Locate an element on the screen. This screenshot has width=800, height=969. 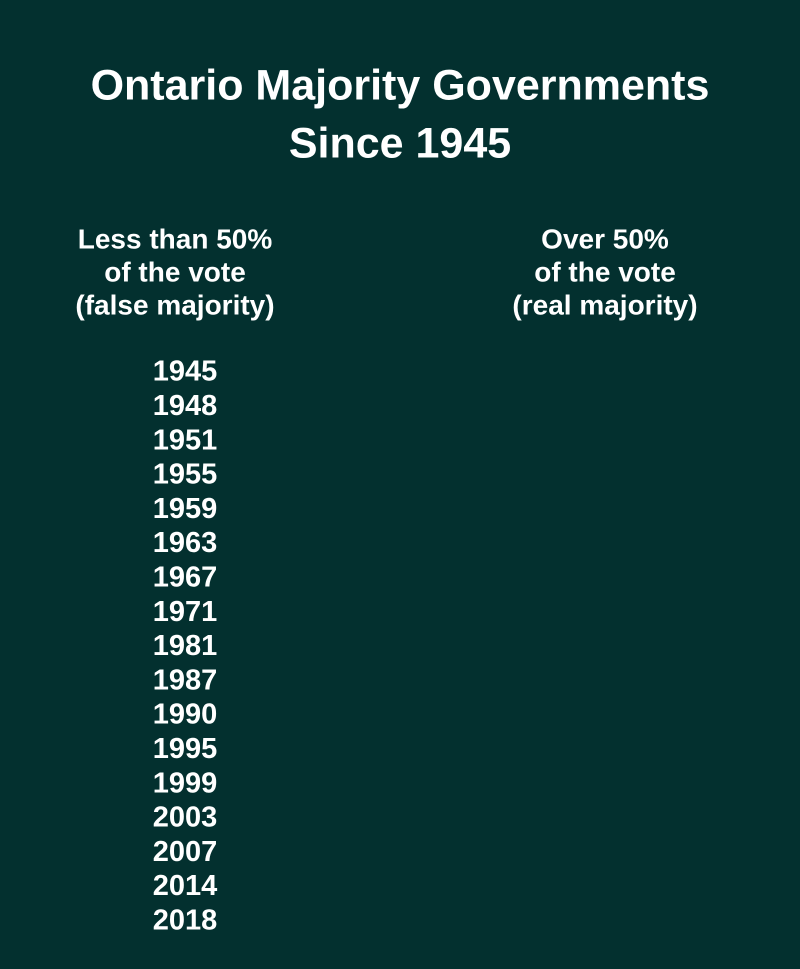
year: 1981 is located at coordinates (185, 646).